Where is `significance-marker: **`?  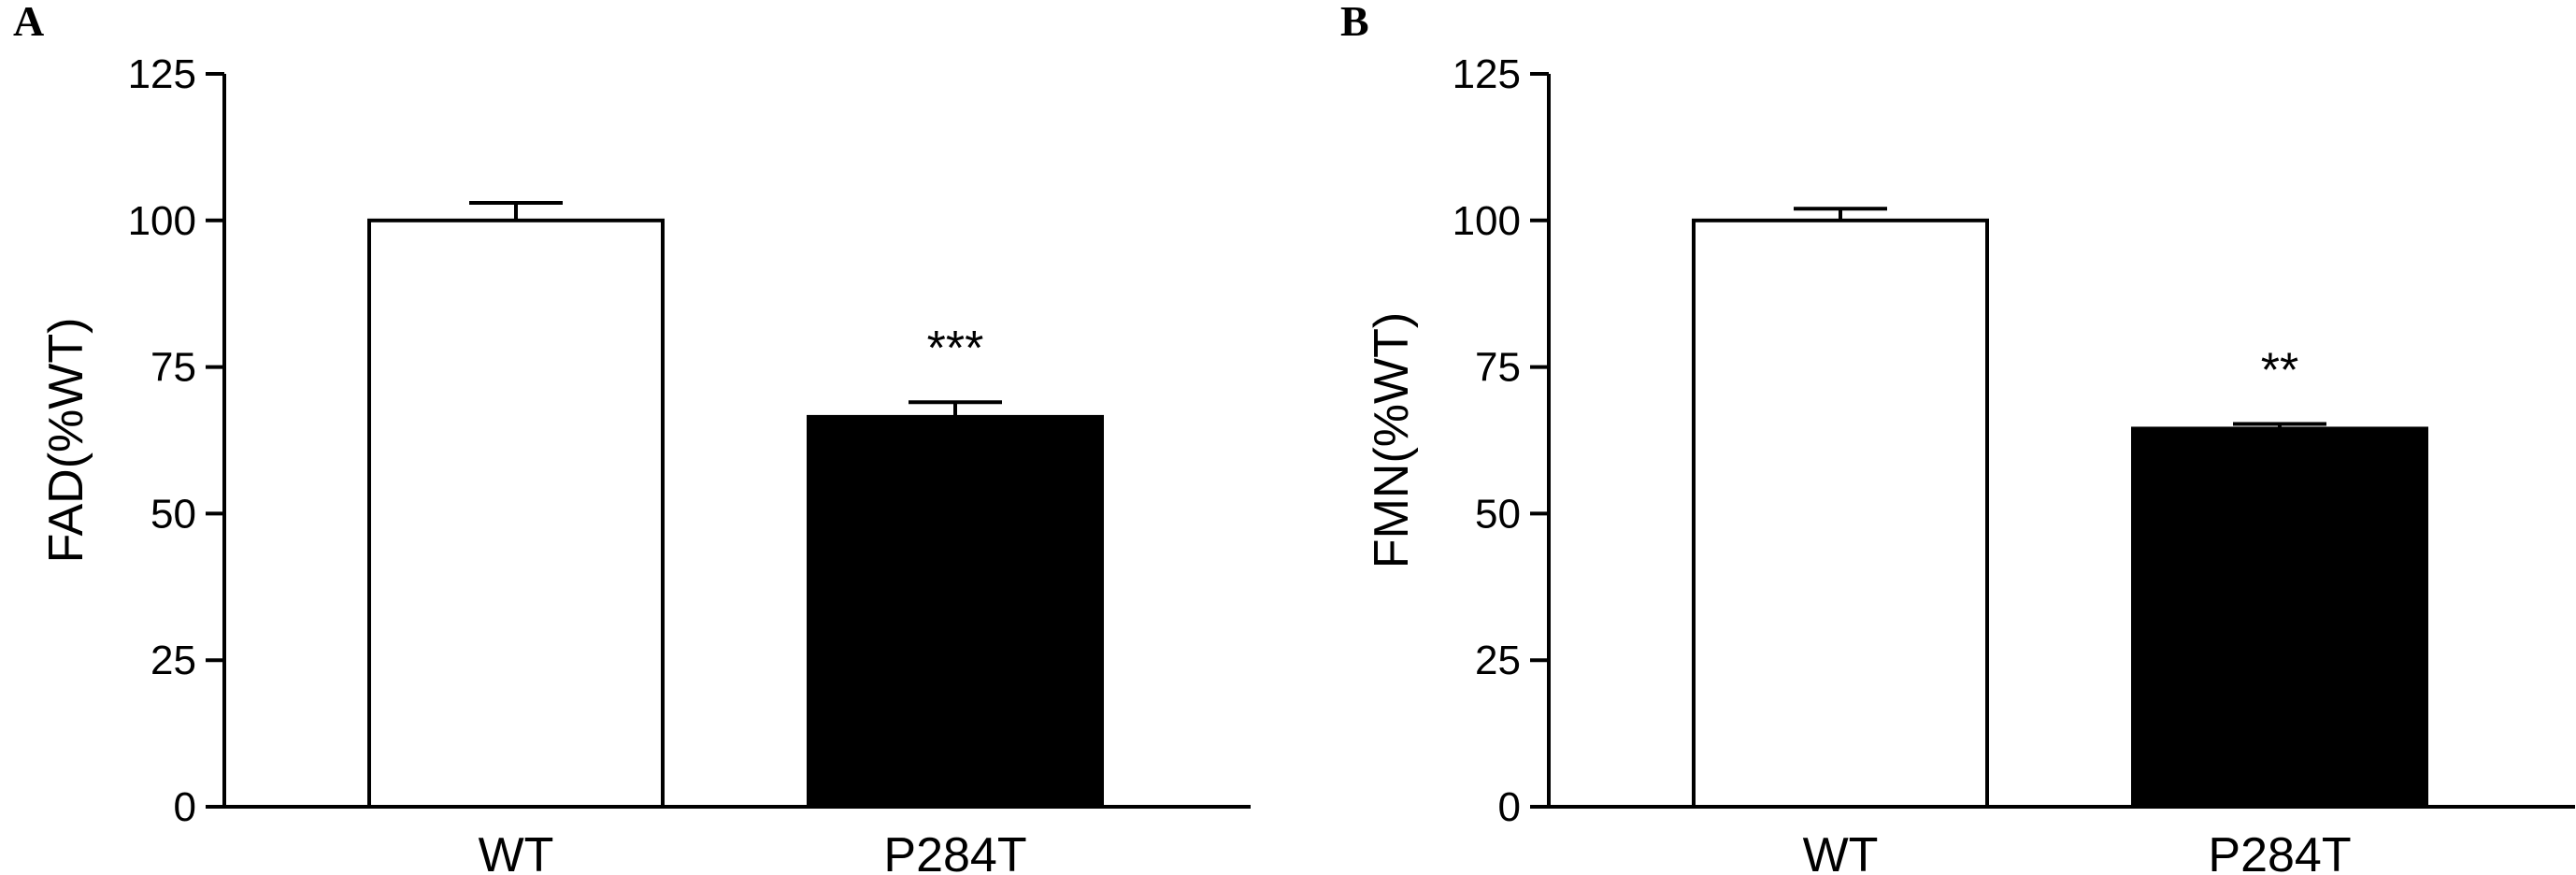 significance-marker: ** is located at coordinates (2279, 370).